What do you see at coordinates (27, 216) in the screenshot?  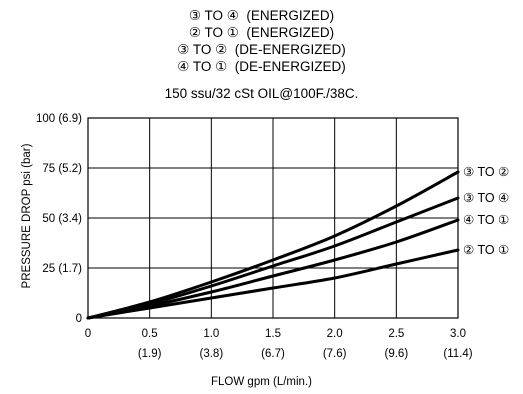 I see `y-axis-label: PRESSURE DROP psi (bar)` at bounding box center [27, 216].